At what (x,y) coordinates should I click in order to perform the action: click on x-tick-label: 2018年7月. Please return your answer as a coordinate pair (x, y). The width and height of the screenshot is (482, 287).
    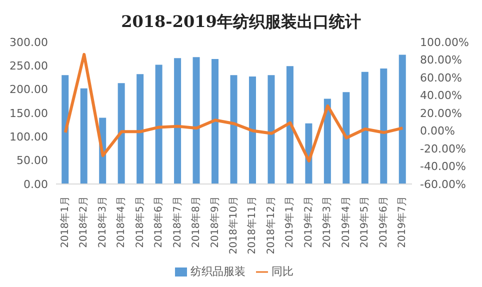
    Looking at the image, I should click on (177, 222).